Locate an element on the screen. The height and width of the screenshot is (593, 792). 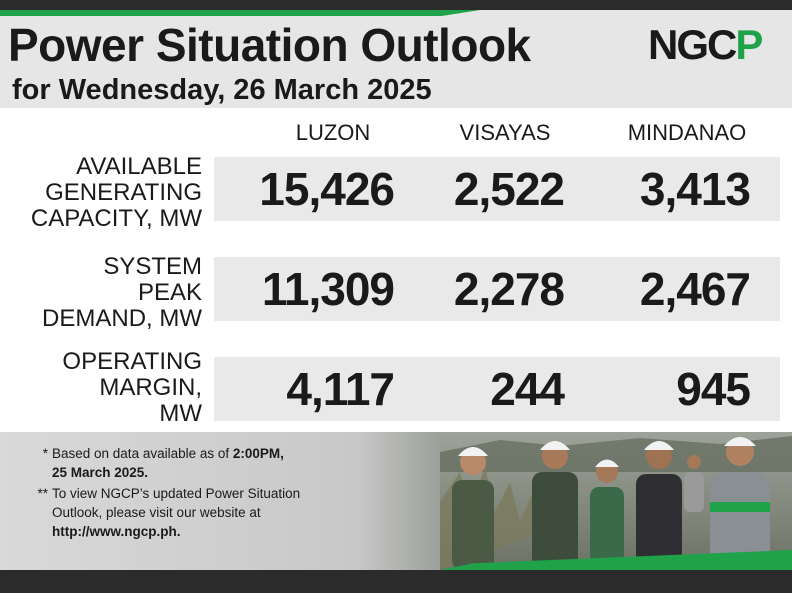
row-label-available-capacity: AVAILABLE GENERATING CAPACITY, MW is located at coordinates (116, 193).